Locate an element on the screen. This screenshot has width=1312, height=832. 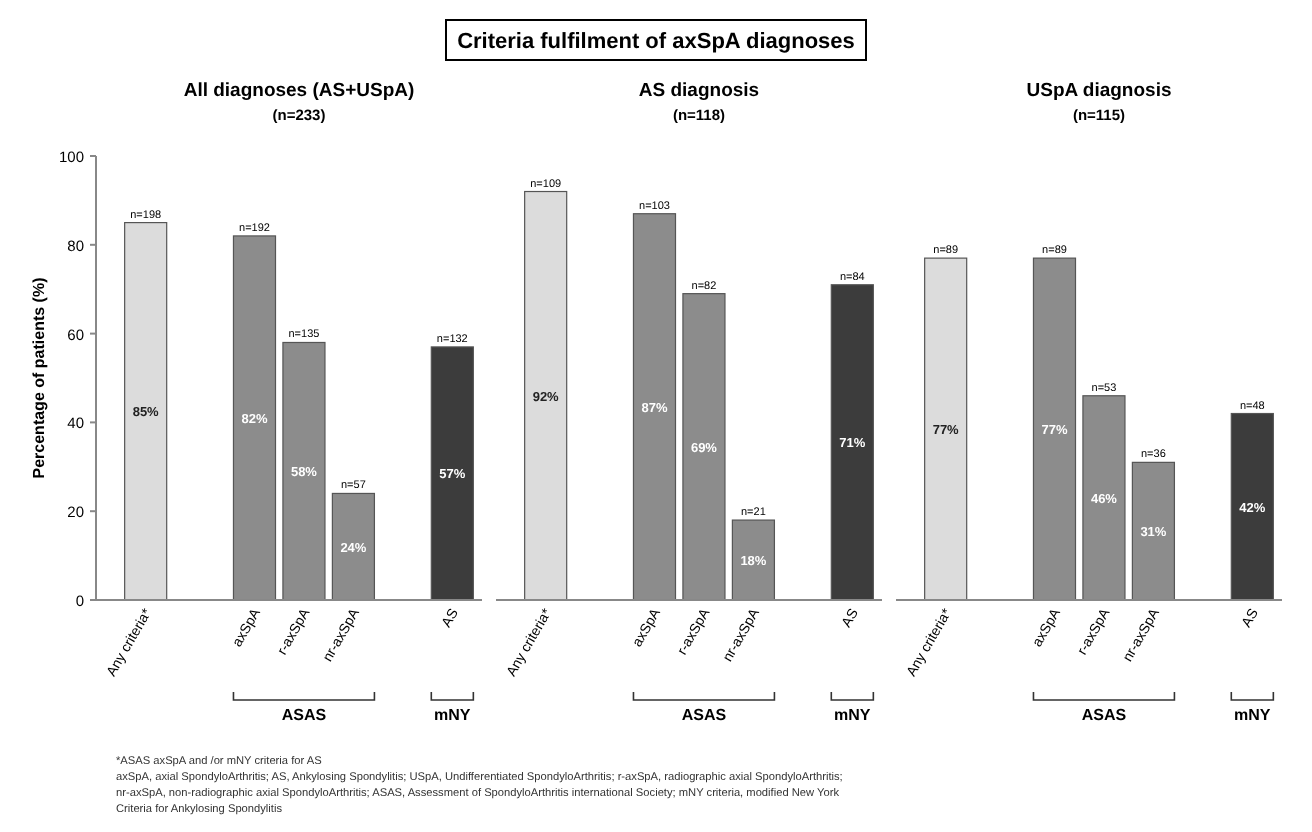
chart-title: All diagnoses (AS+USpA) is located at coordinates (299, 91).